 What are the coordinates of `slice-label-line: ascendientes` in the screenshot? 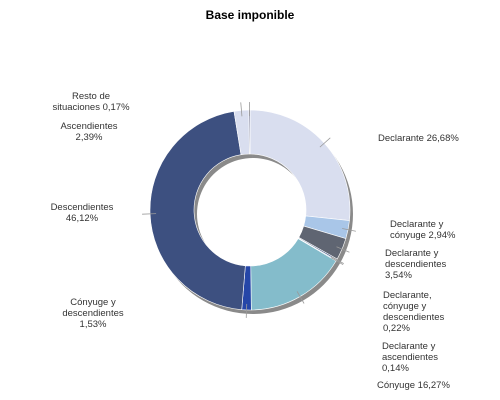 It's located at (410, 357).